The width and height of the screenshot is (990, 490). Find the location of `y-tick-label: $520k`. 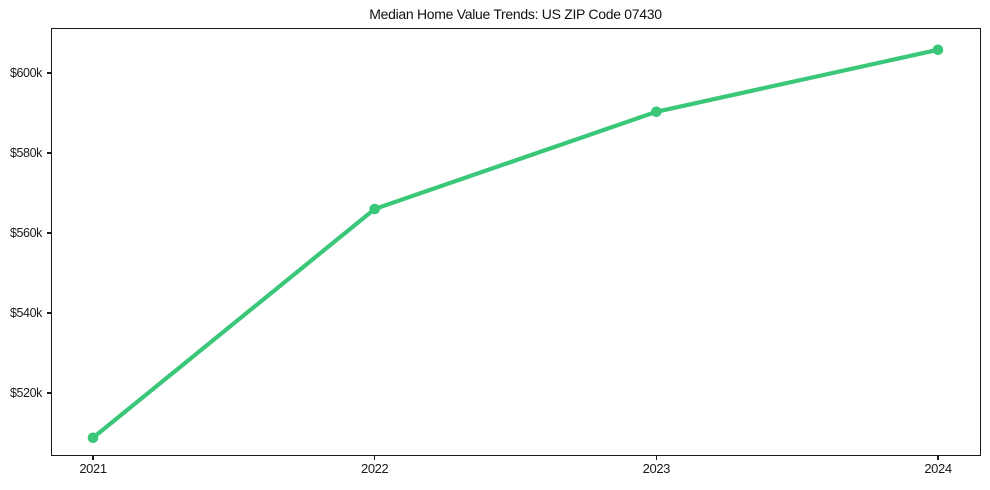

y-tick-label: $520k is located at coordinates (25, 393).